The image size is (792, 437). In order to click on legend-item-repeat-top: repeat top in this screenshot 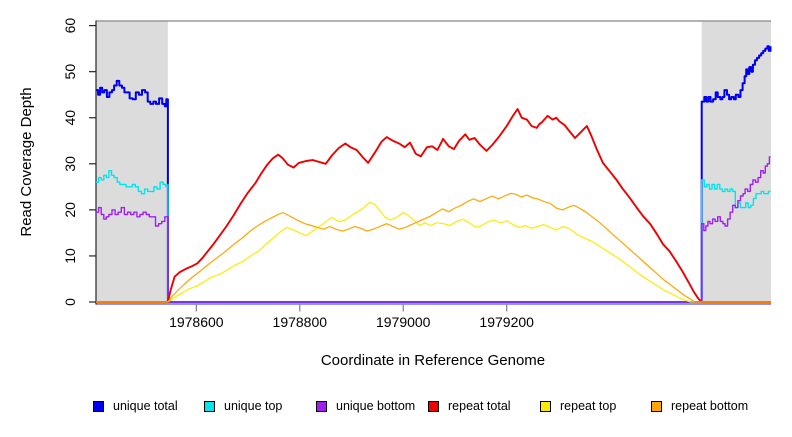, I will do `click(578, 406)`.